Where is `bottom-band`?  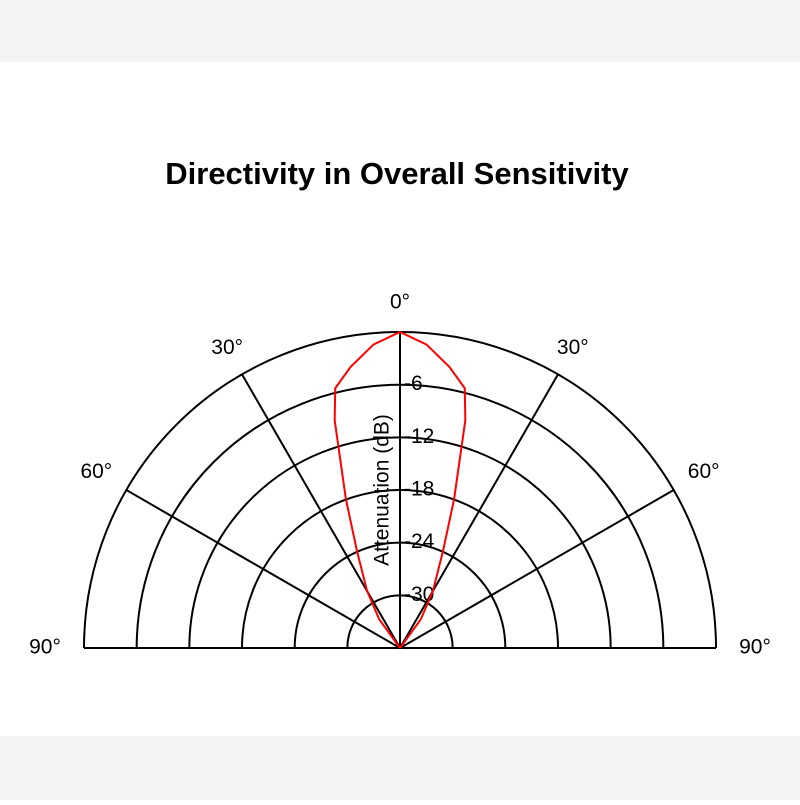 bottom-band is located at coordinates (400, 768).